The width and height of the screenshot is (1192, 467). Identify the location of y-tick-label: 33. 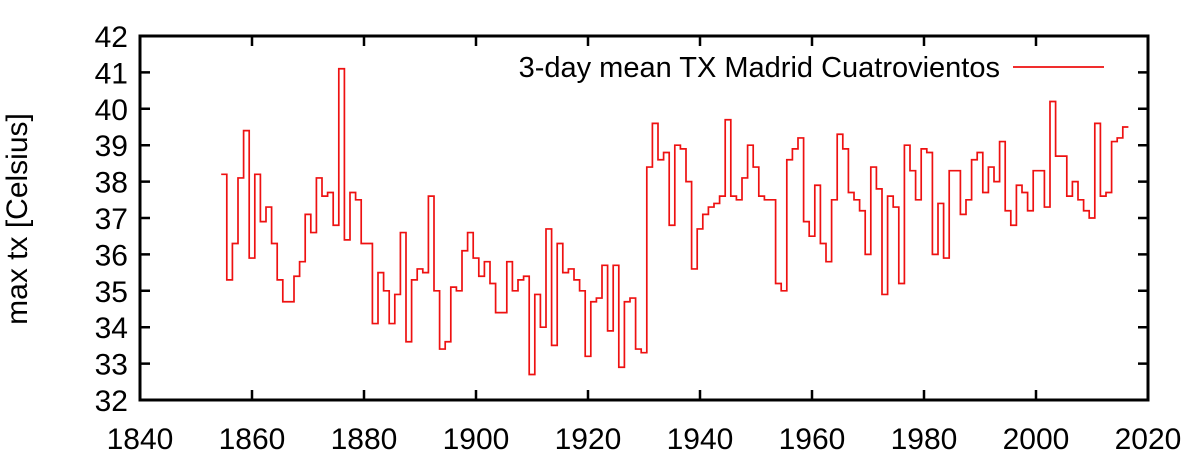
(111, 365).